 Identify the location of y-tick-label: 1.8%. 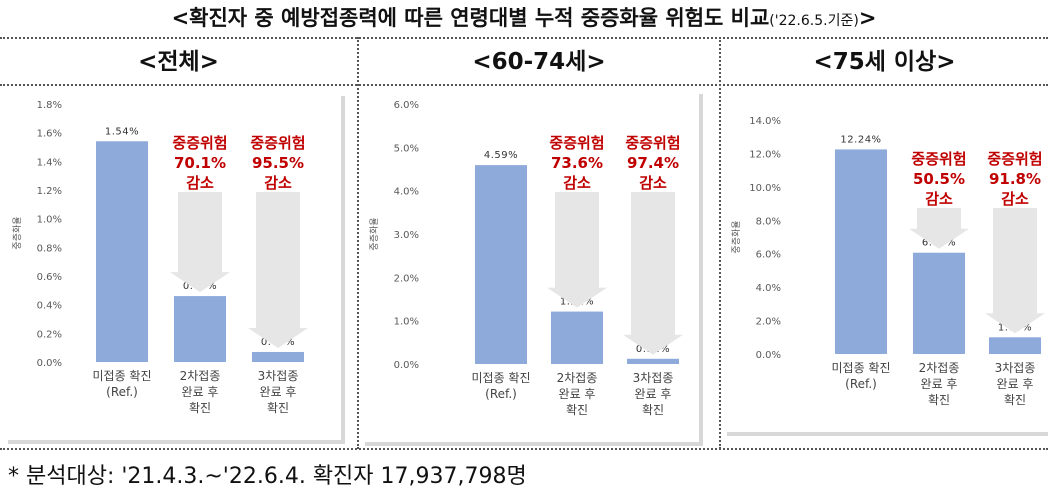
(49, 105).